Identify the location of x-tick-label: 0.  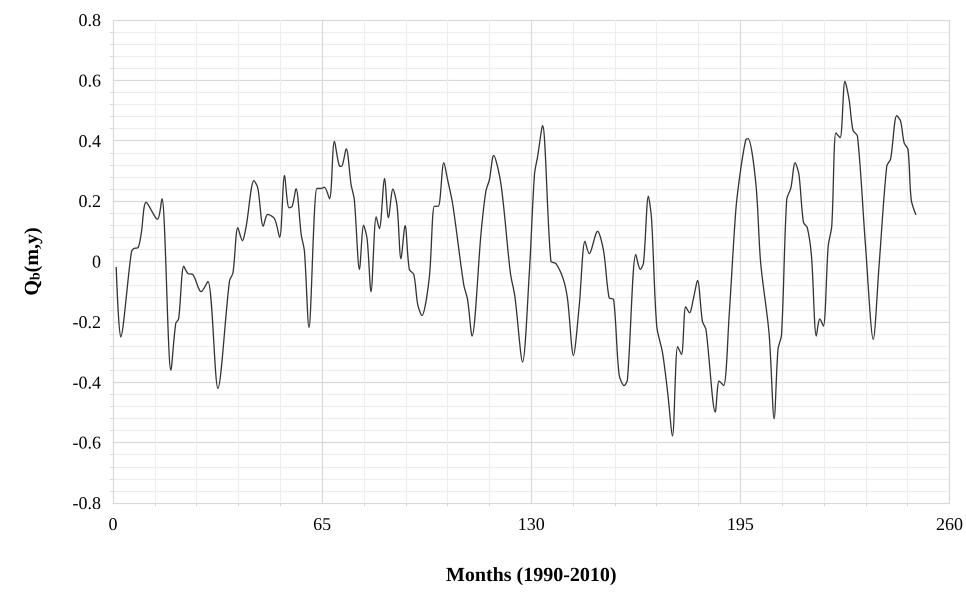
(113, 524).